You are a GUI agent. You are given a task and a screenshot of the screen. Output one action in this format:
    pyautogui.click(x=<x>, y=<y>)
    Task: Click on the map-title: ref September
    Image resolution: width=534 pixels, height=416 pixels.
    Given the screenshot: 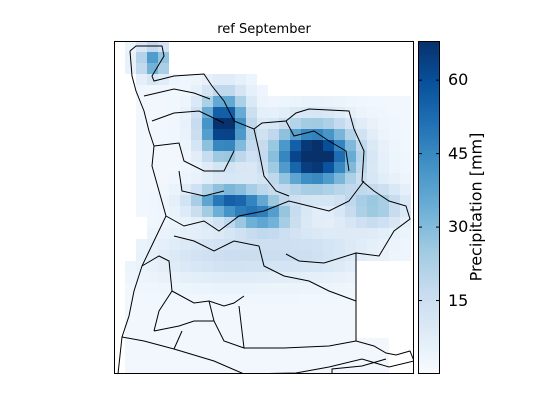 What is the action you would take?
    pyautogui.click(x=264, y=29)
    